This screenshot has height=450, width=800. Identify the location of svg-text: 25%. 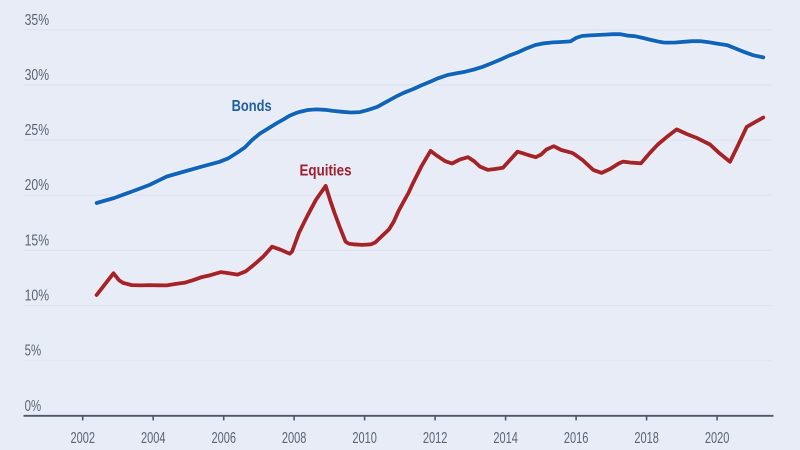
(37, 130).